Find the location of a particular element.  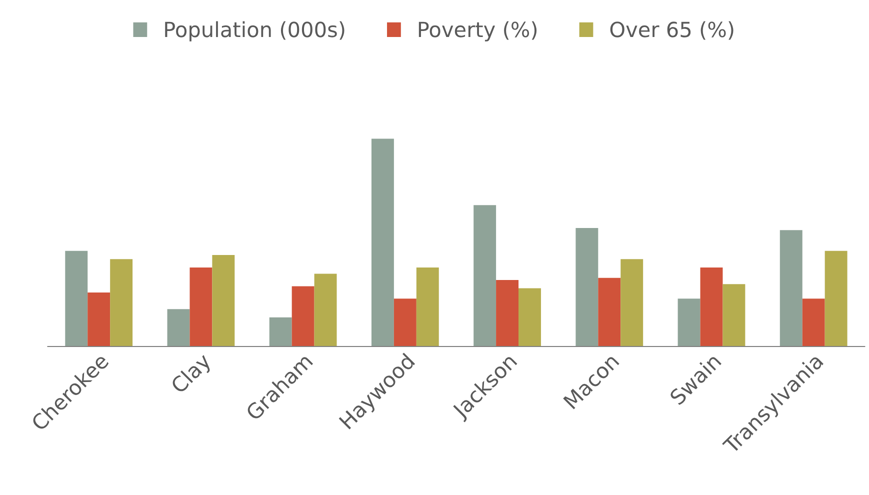

legend-label: Poverty (%) is located at coordinates (477, 31).